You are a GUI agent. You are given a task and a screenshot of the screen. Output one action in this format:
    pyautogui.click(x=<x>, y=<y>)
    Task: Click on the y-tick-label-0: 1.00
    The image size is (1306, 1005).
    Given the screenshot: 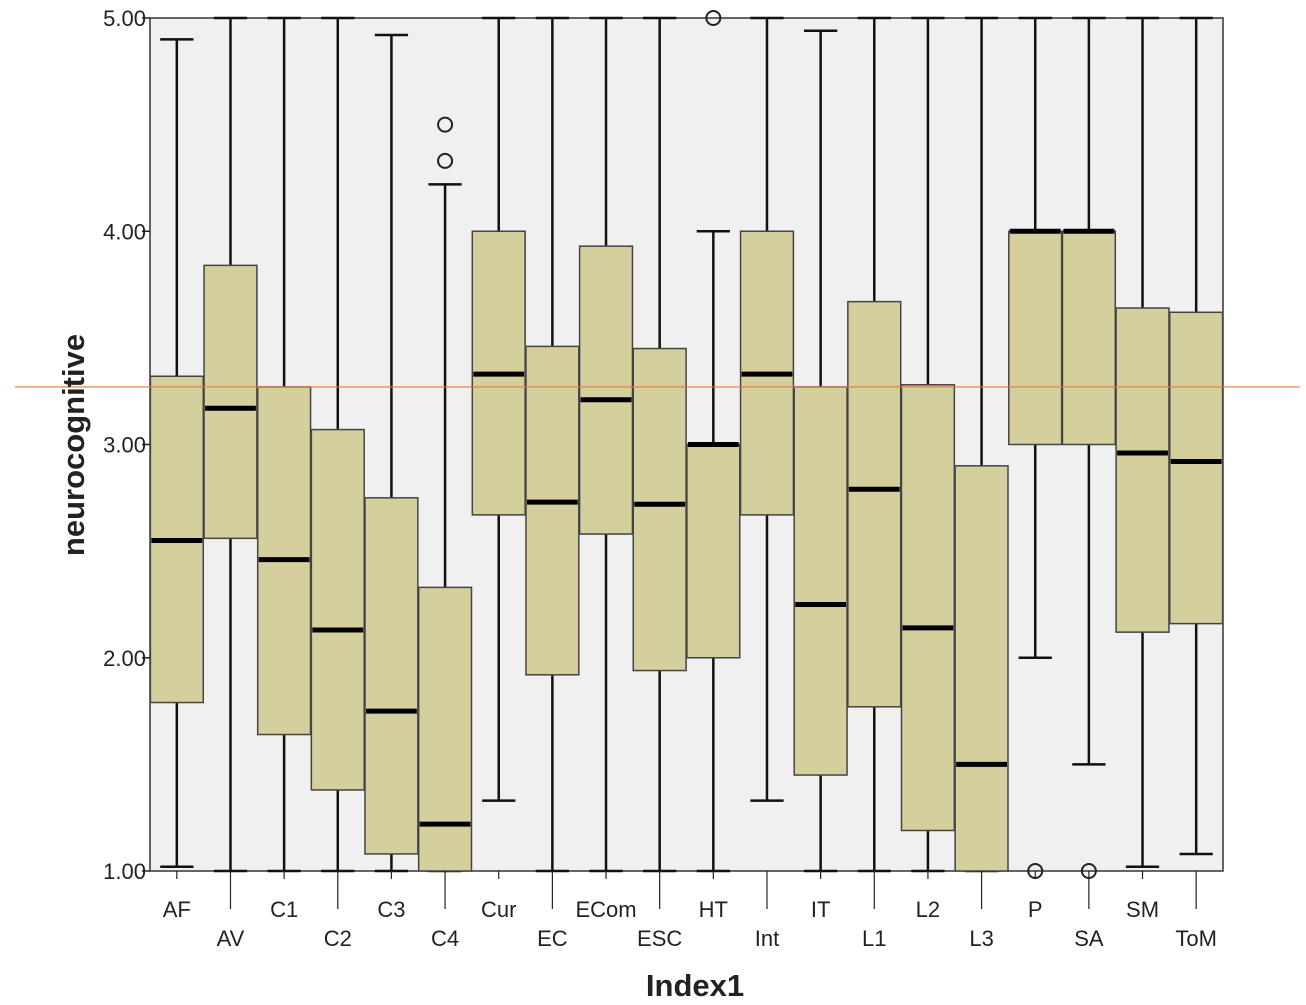 What is the action you would take?
    pyautogui.click(x=124, y=871)
    